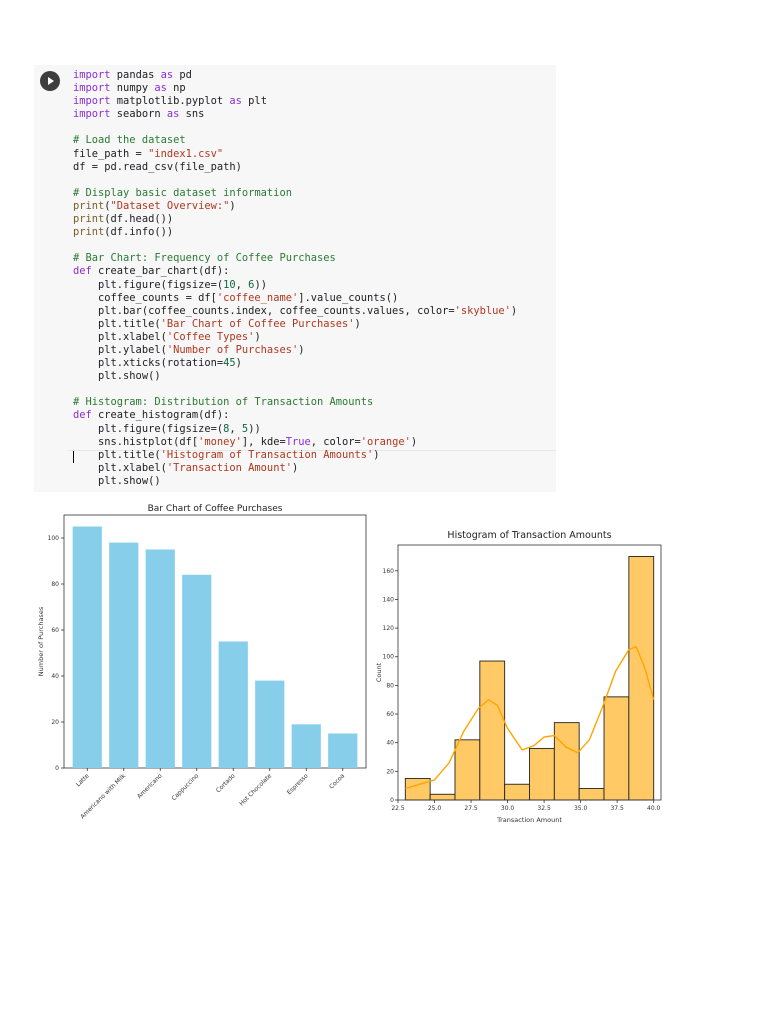 The image size is (768, 1024). What do you see at coordinates (254, 428) in the screenshot?
I see `code-token: ))` at bounding box center [254, 428].